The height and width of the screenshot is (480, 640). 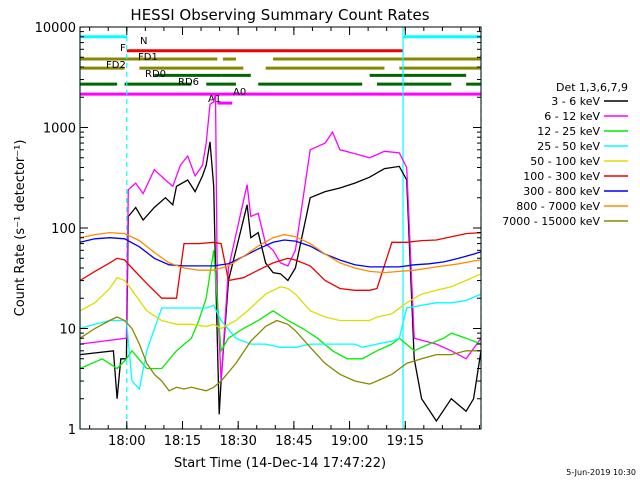 I want to click on y-tick-label: 1, so click(x=72, y=430).